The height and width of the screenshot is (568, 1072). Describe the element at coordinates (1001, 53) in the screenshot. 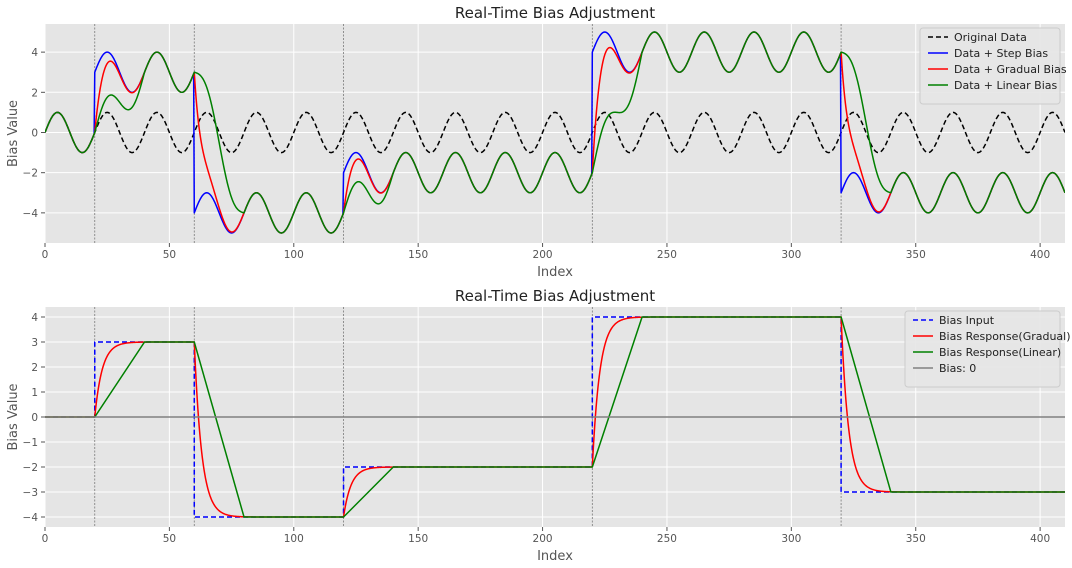

I see `legend-label: Data + Step Bias` at that location.